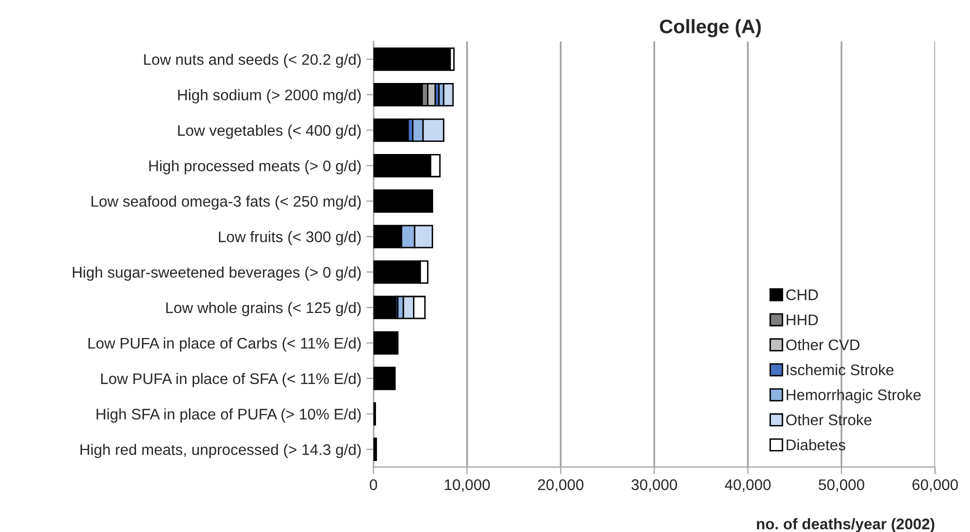  I want to click on x-tick-label: 40,000, so click(747, 485).